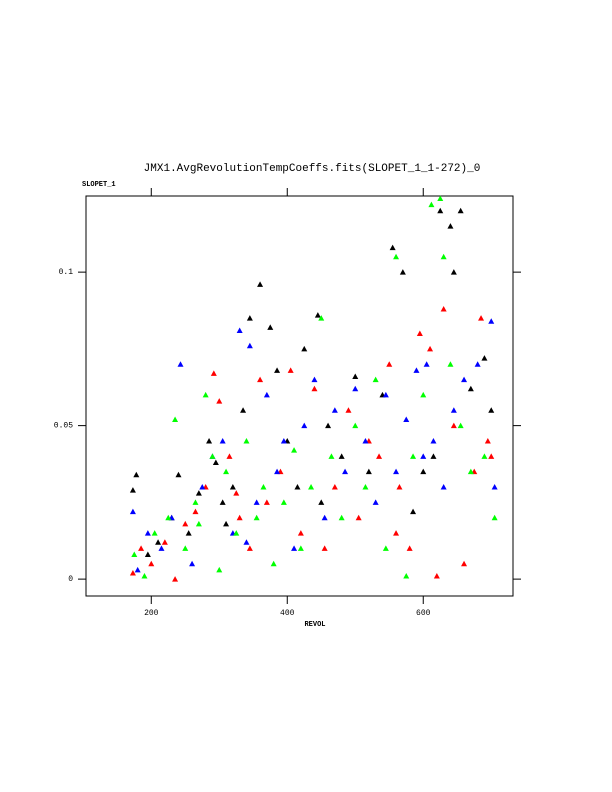 Image resolution: width=612 pixels, height=792 pixels. I want to click on x-tick-label: 200, so click(151, 613).